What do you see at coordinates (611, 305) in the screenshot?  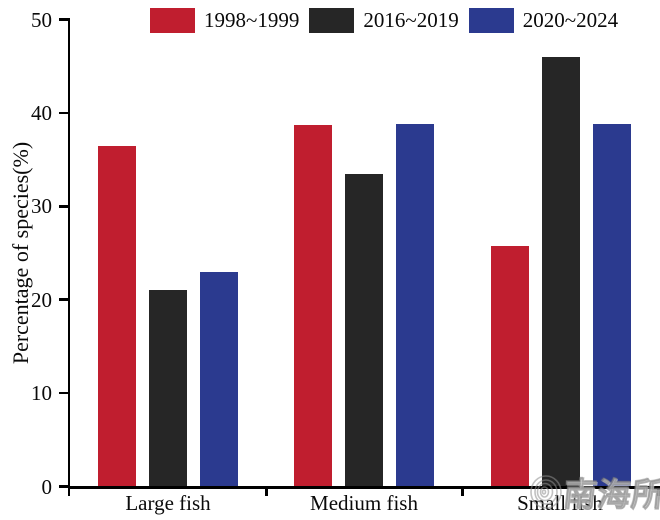 I see `bar-small-fish-2020-2024` at bounding box center [611, 305].